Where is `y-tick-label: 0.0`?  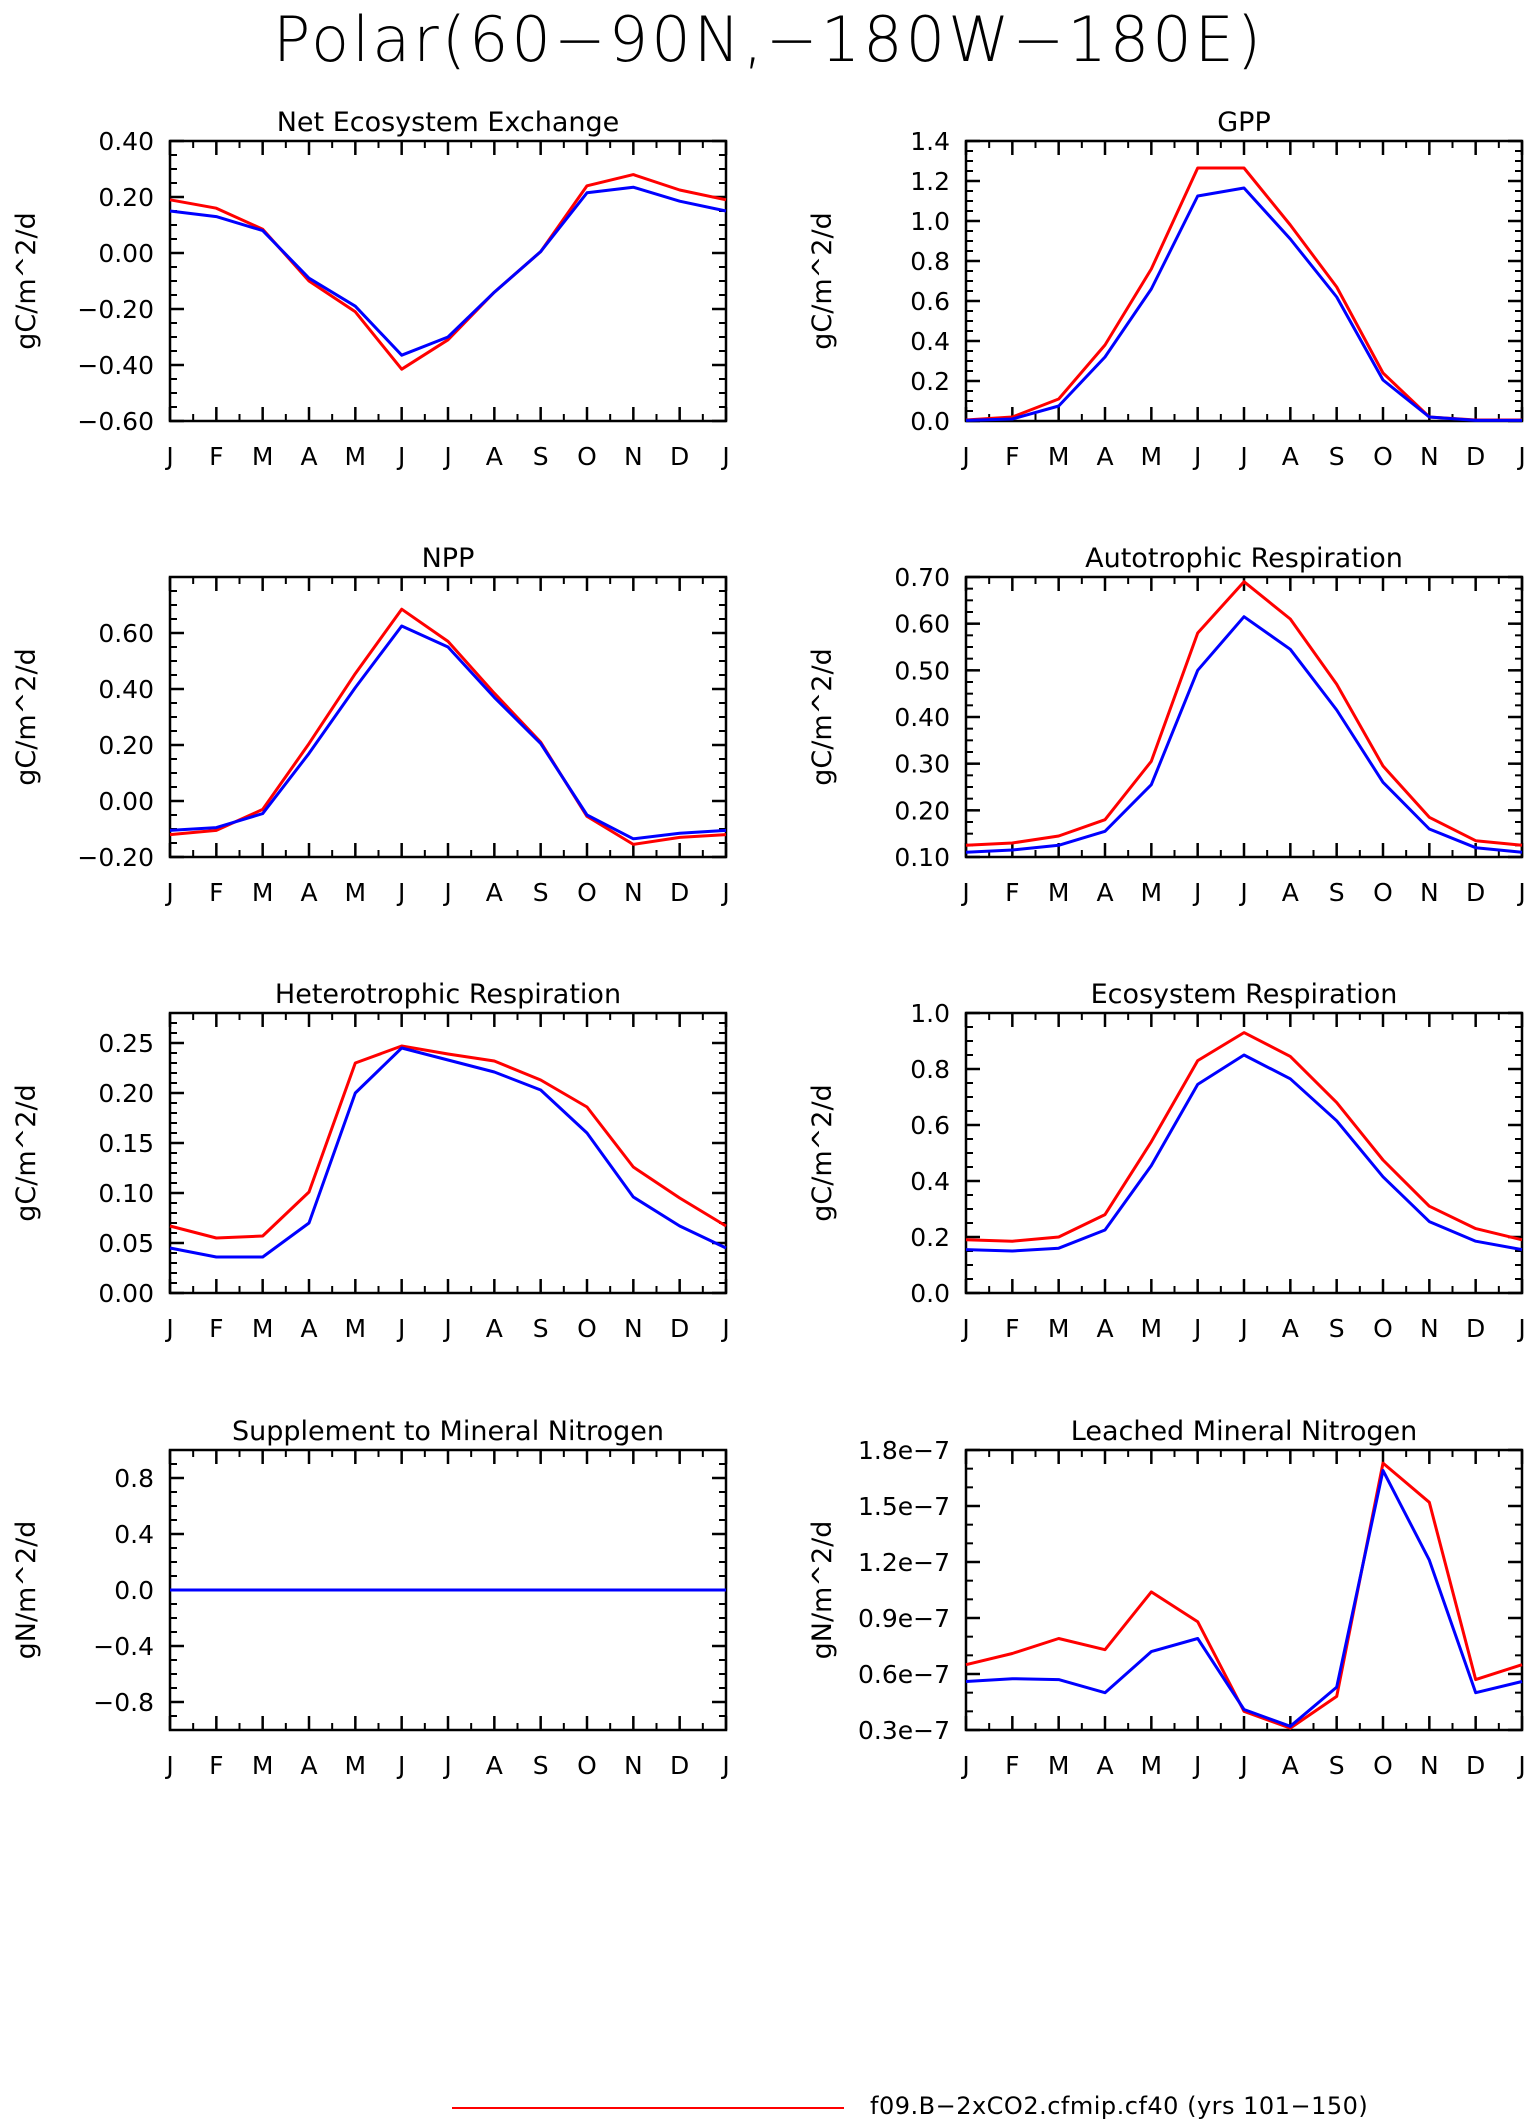
y-tick-label: 0.0 is located at coordinates (134, 1590).